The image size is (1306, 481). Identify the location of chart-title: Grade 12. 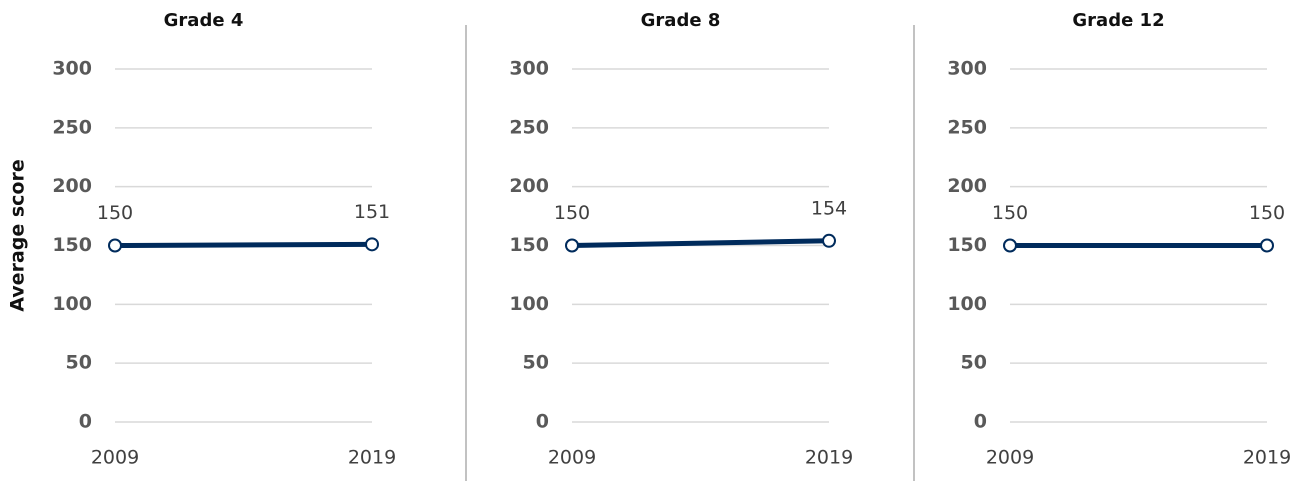
(1118, 20).